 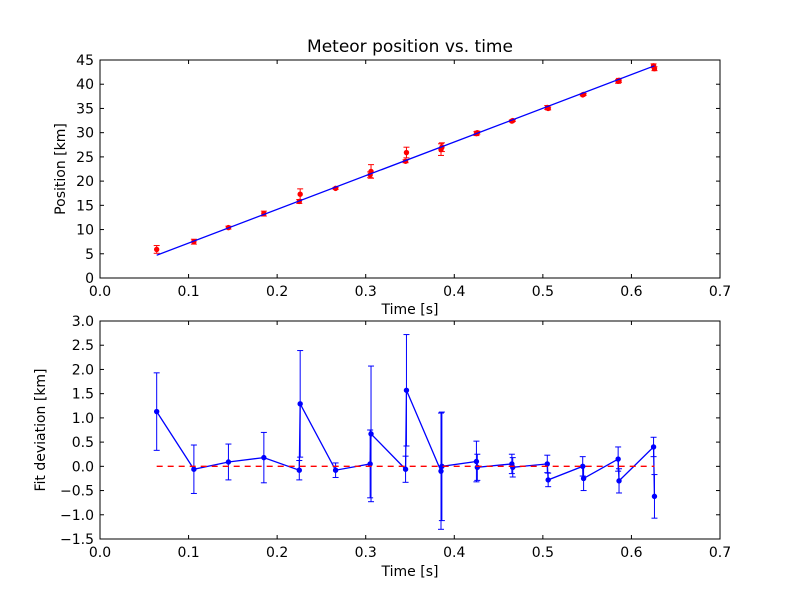 What do you see at coordinates (85, 231) in the screenshot?
I see `y-tick-label: 10` at bounding box center [85, 231].